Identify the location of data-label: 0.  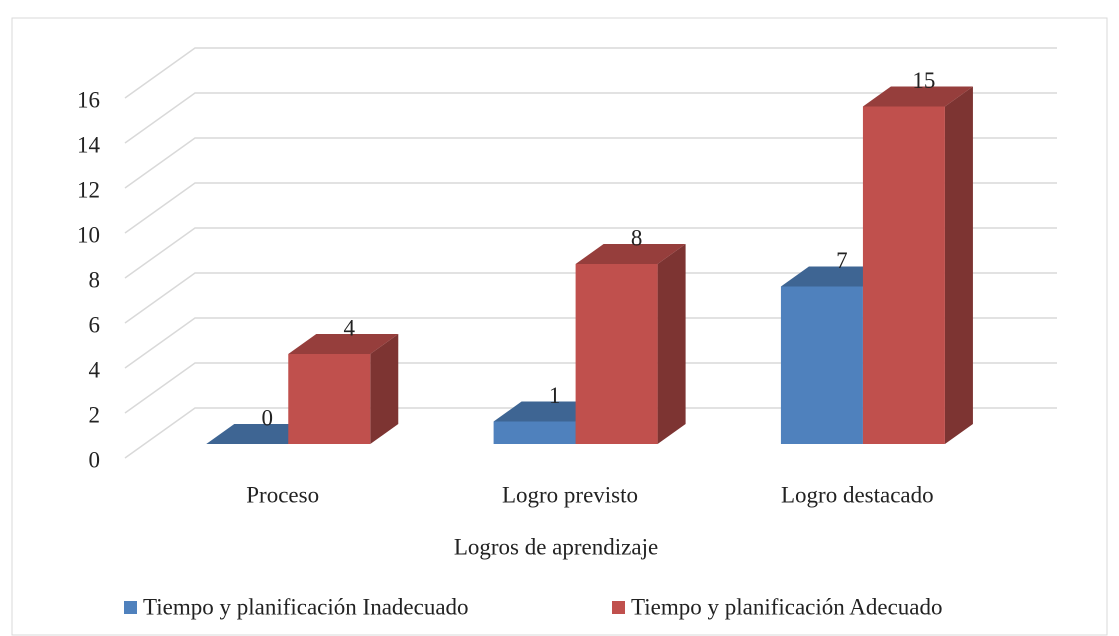
(268, 417).